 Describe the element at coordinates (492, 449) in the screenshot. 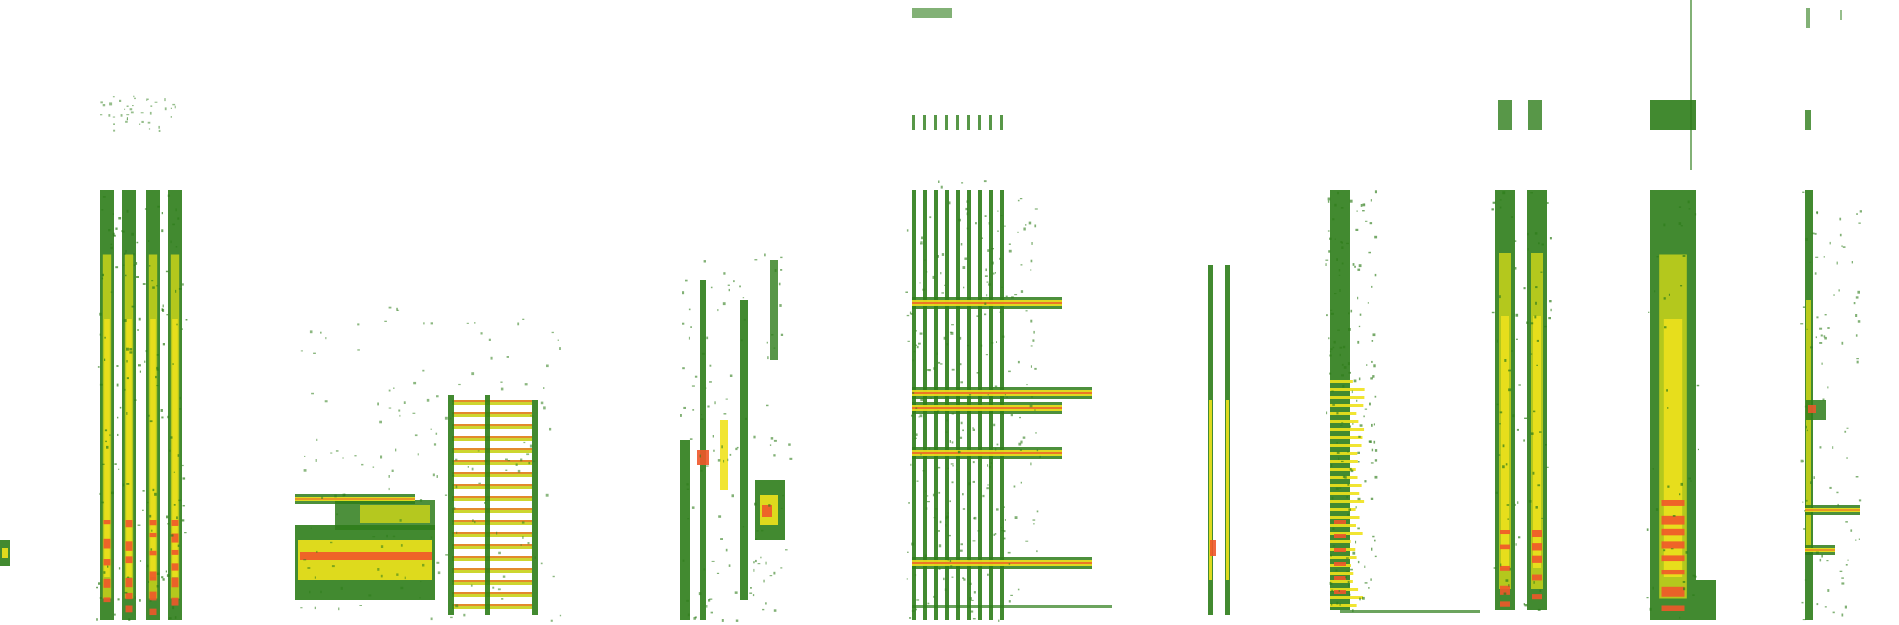

I see `ladder-rung-peak` at that location.